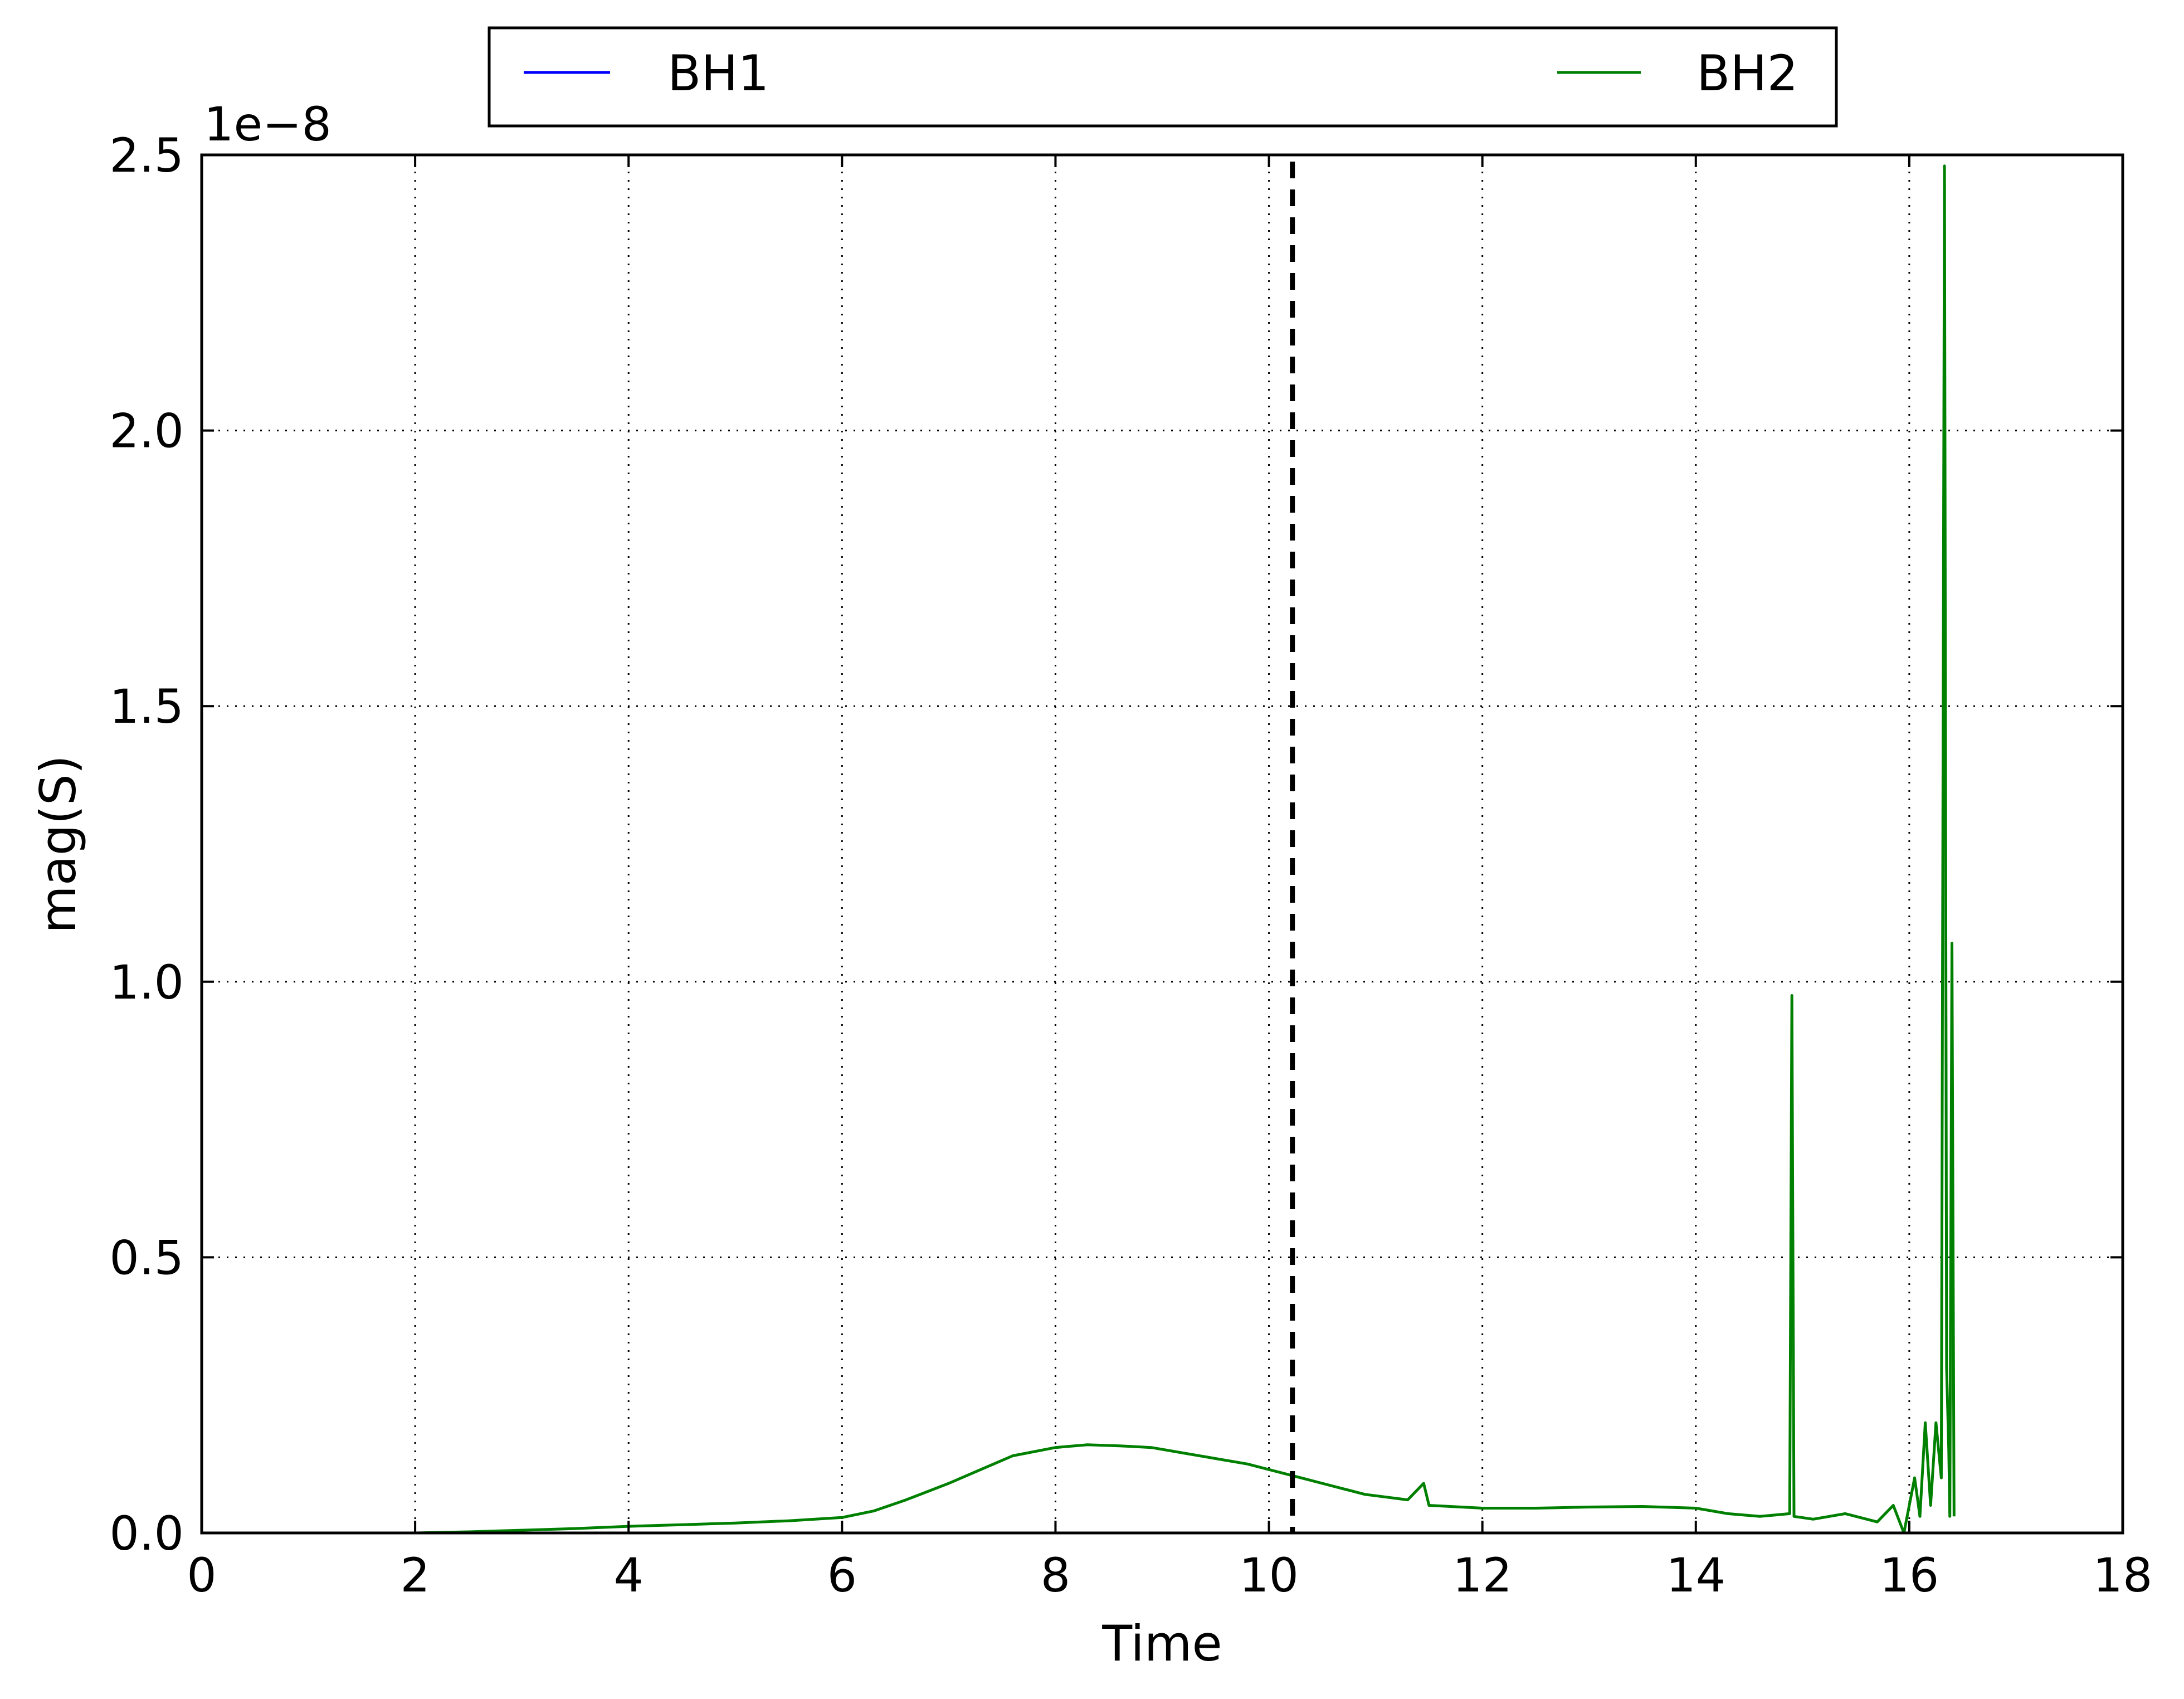 Image resolution: width=2184 pixels, height=1699 pixels. What do you see at coordinates (1161, 1643) in the screenshot?
I see `x-axis-label: Time` at bounding box center [1161, 1643].